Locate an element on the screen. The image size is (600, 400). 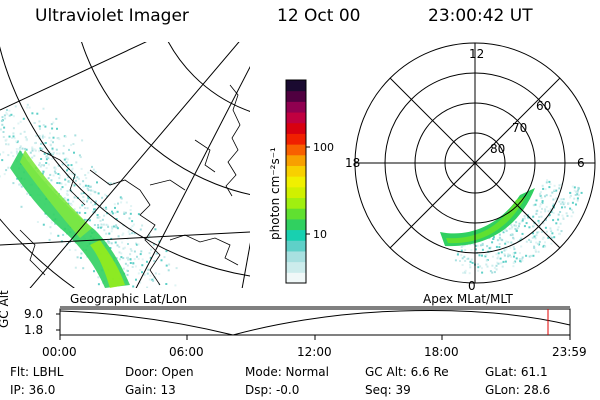
timeline-tick-0600: 06:00 is located at coordinates (186, 352).